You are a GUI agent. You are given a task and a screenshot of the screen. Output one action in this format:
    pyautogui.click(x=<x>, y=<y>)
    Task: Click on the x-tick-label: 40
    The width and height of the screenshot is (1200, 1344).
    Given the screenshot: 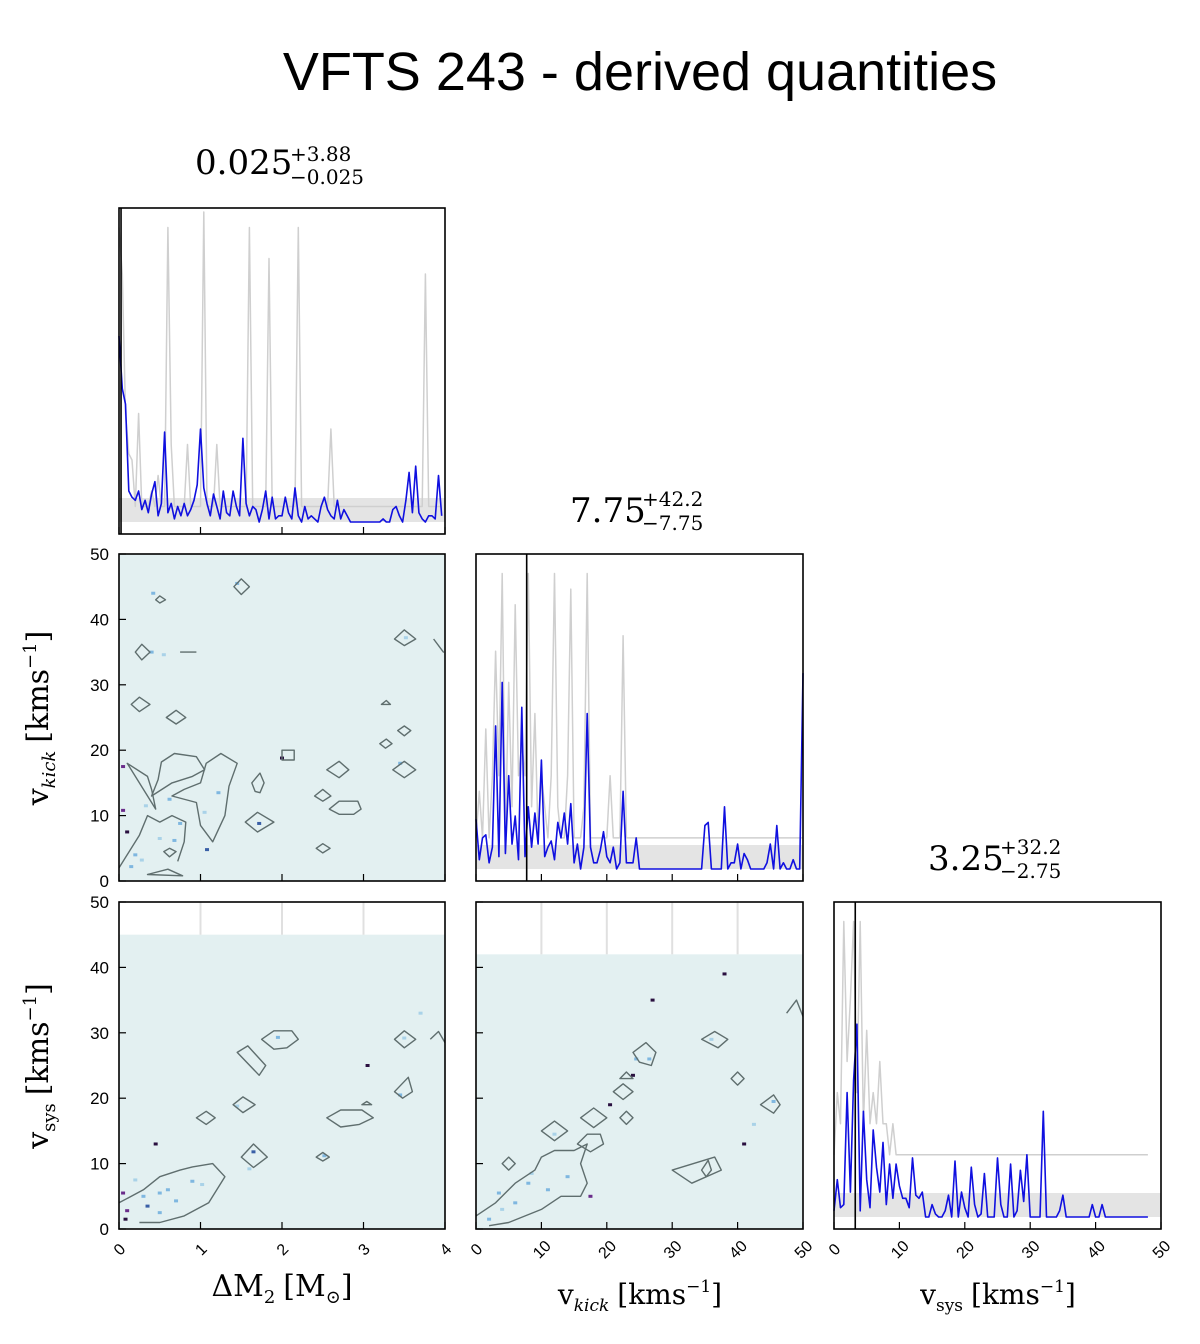 What is the action you would take?
    pyautogui.click(x=1096, y=1250)
    